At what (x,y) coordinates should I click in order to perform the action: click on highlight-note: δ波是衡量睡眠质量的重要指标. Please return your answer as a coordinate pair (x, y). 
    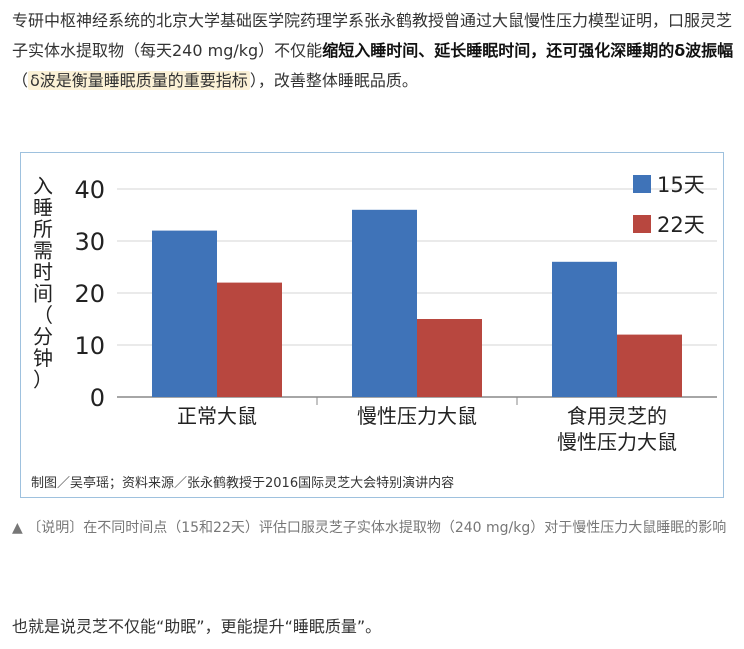
    Looking at the image, I should click on (139, 80).